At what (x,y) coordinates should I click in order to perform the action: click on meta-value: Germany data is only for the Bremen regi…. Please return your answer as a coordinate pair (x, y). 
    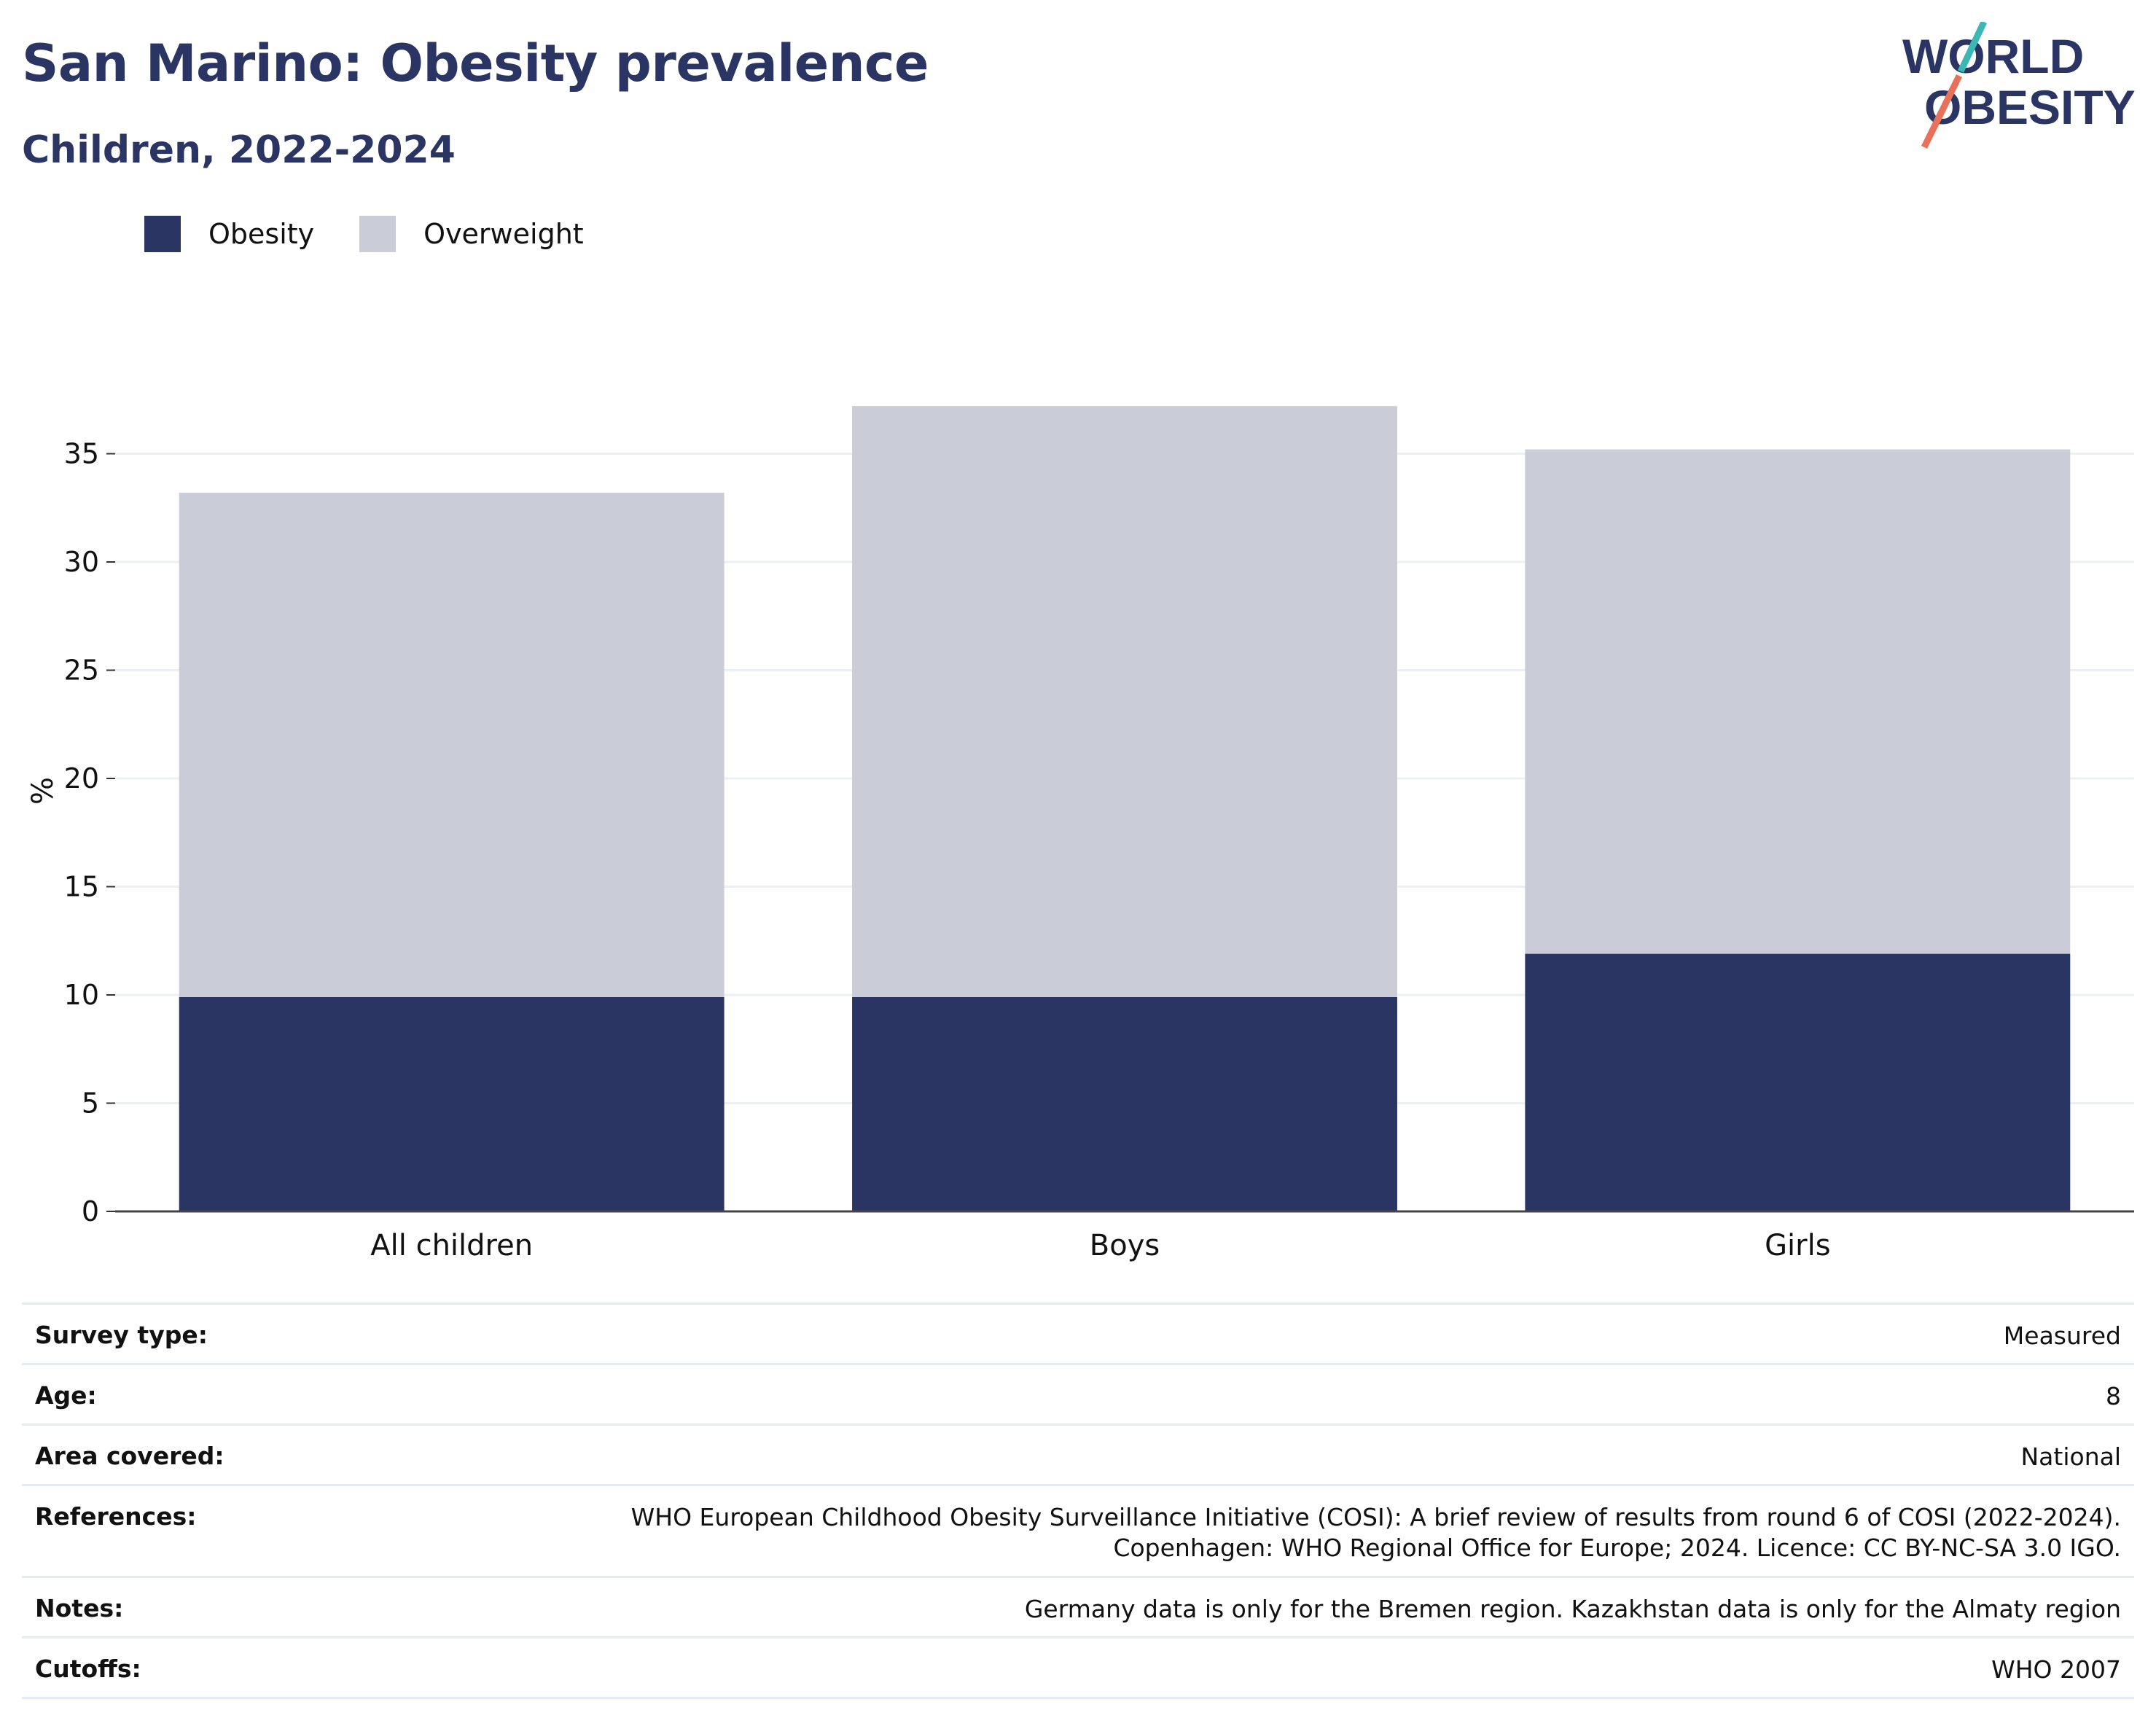
    Looking at the image, I should click on (1573, 1609).